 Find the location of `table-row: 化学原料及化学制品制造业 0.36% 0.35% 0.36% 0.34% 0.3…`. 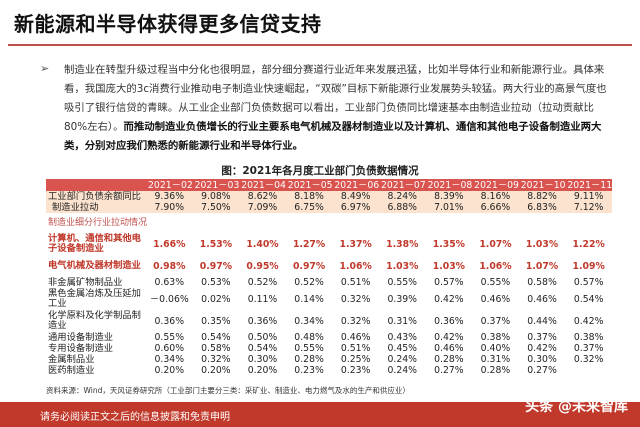

table-row: 化学原料及化学制品制造业 0.36% 0.35% 0.36% 0.34% 0.3… is located at coordinates (329, 321).